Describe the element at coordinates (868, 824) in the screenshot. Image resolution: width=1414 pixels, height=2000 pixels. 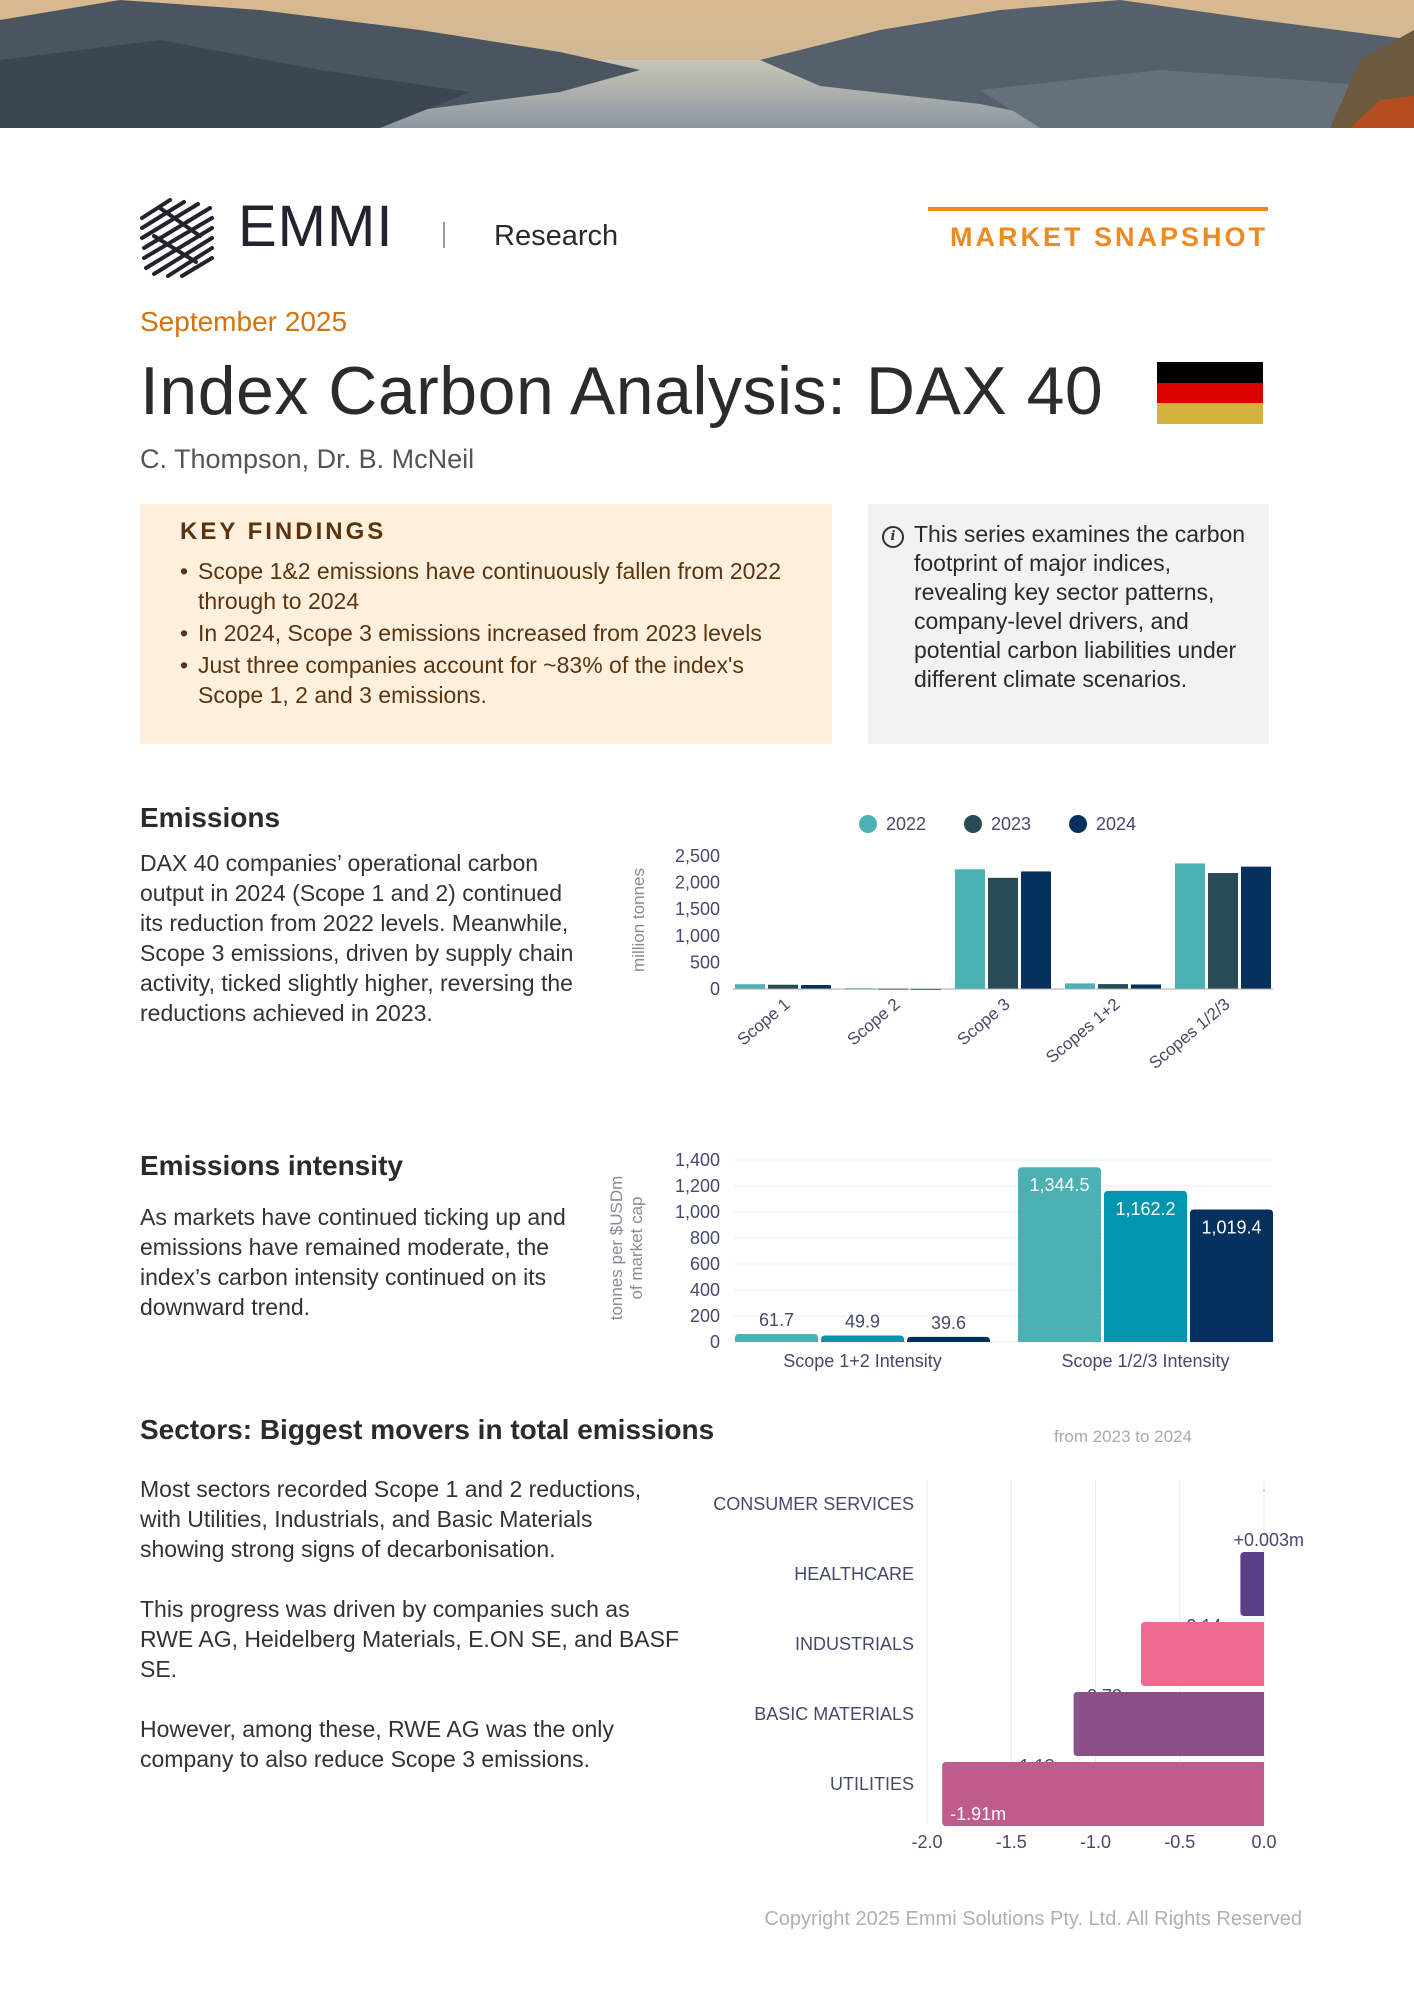
I see `legend-swatch-2022` at that location.